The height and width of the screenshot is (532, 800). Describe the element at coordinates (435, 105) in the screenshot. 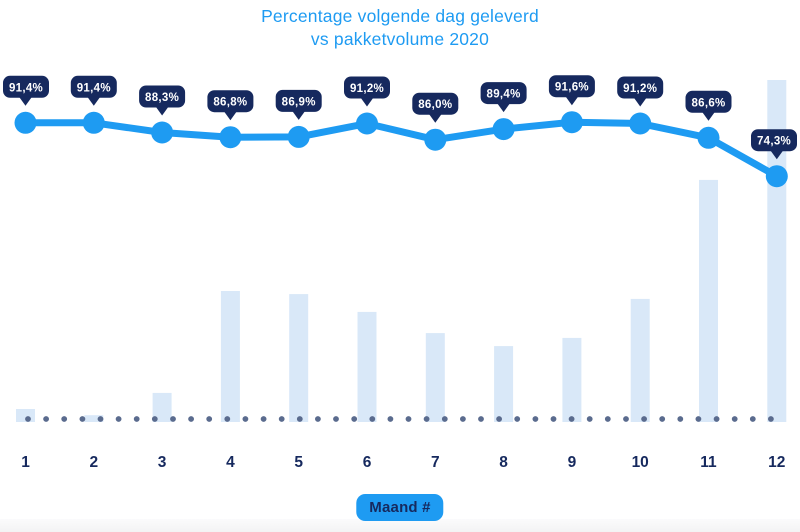

I see `value-tooltip-label: 86,0%` at that location.